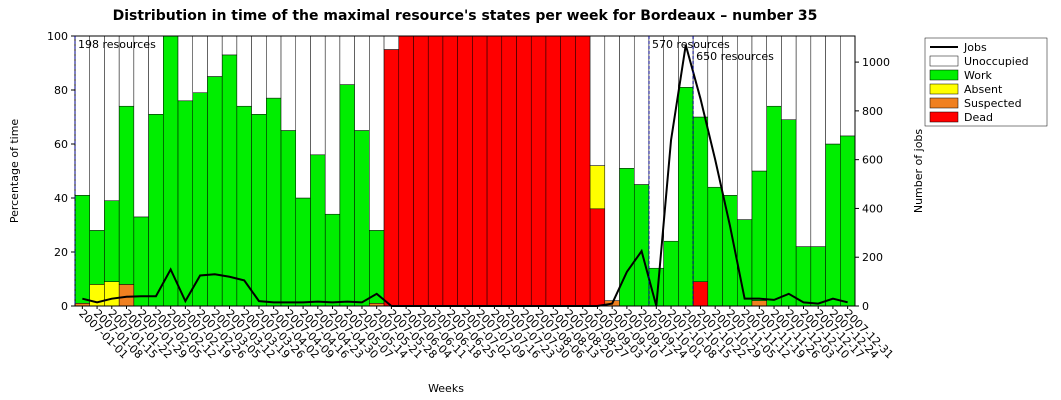 The height and width of the screenshot is (400, 1061). I want to click on legend-label: Absent, so click(983, 89).